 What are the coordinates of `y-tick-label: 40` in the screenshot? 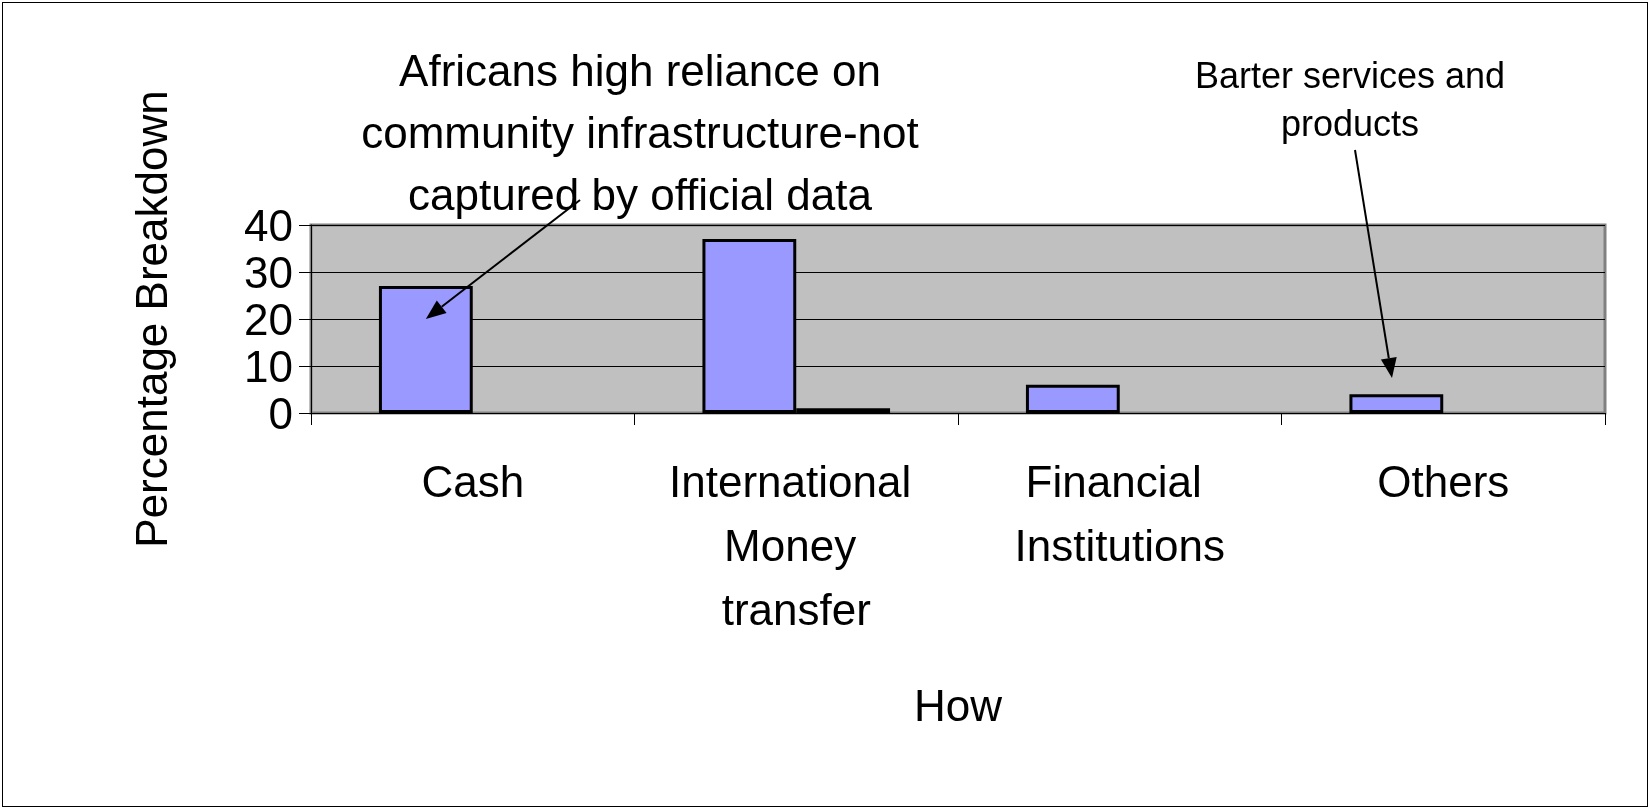 It's located at (268, 225).